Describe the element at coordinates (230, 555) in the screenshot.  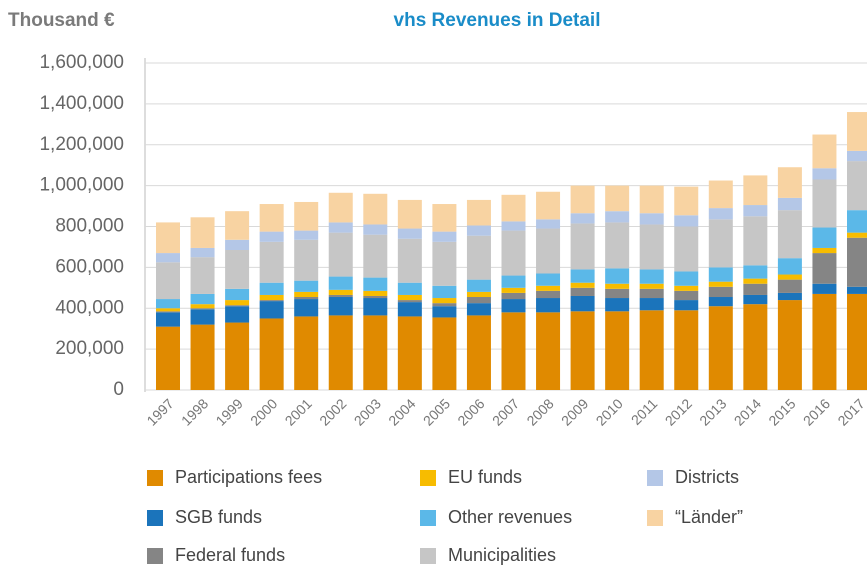
I see `legend-label: Federal funds` at that location.